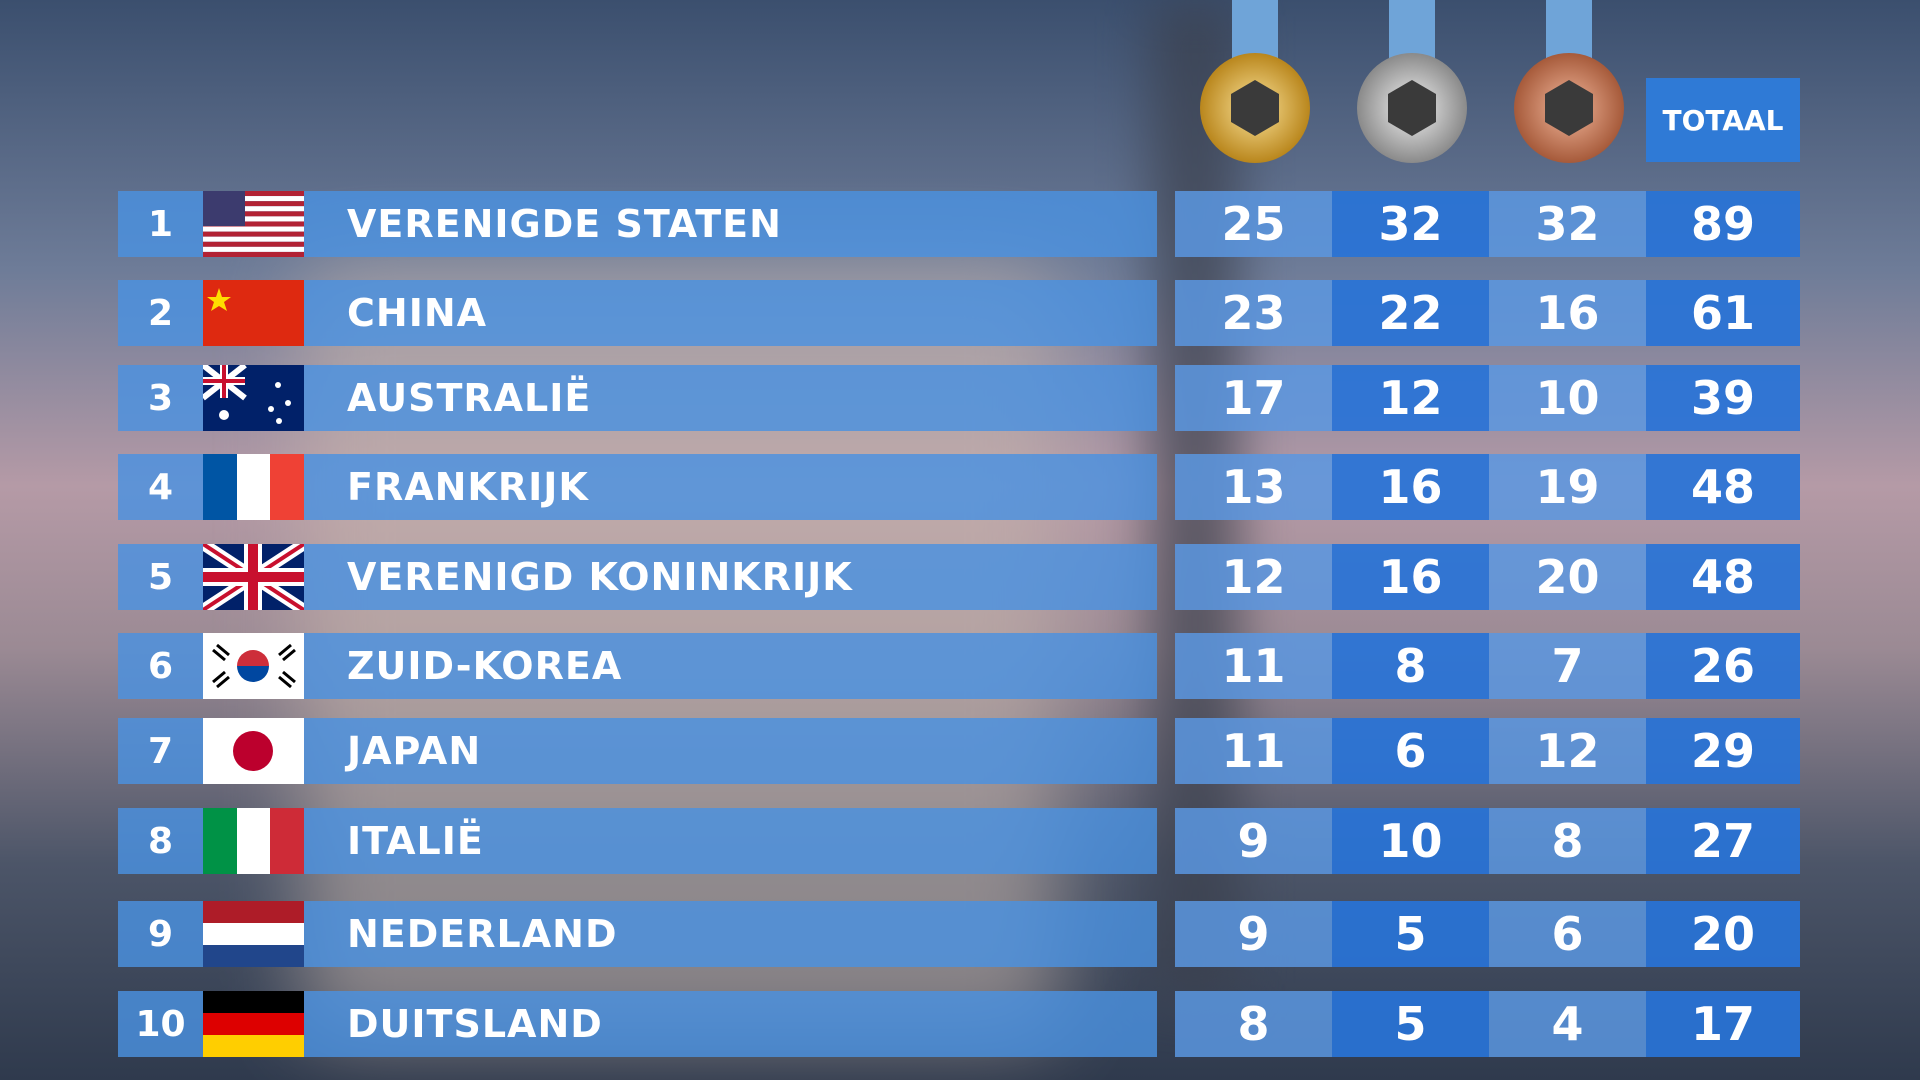 The height and width of the screenshot is (1080, 1920). I want to click on bronze-count: 10, so click(1567, 398).